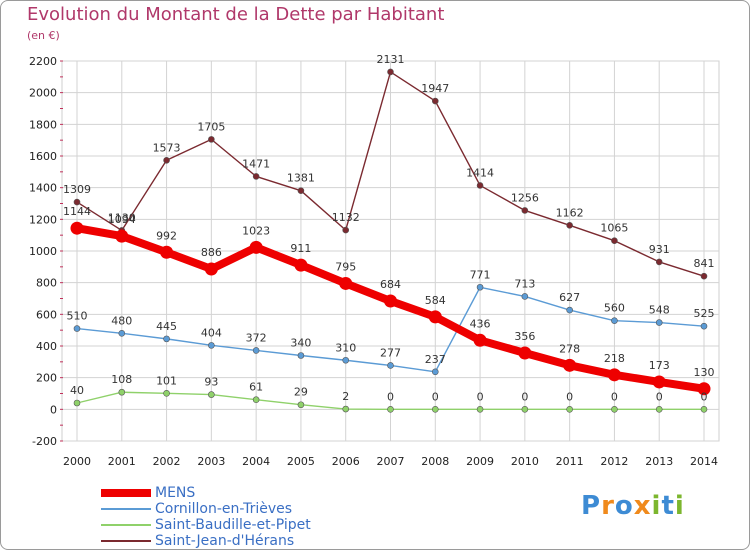 The image size is (750, 550). Describe the element at coordinates (642, 506) in the screenshot. I see `logo-letter: x` at that location.